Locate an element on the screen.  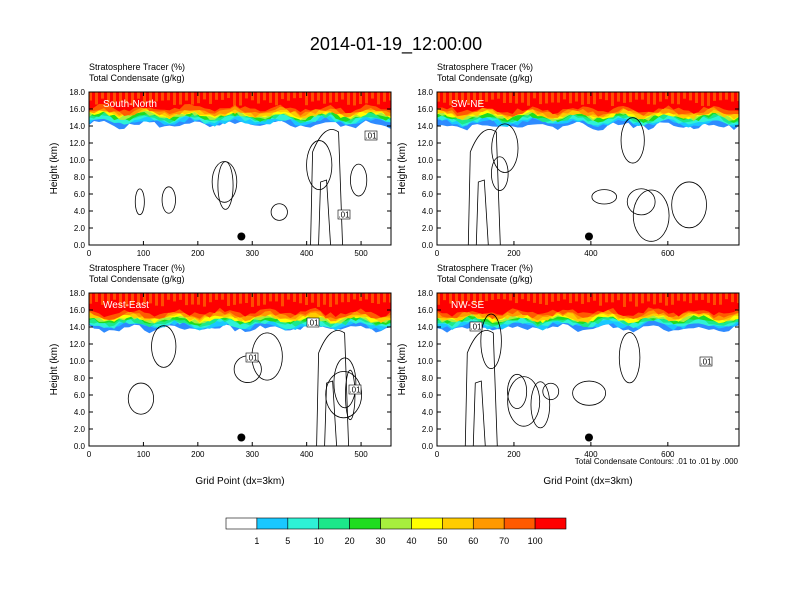
panel-plot-area: SW-NE is located at coordinates (588, 168).